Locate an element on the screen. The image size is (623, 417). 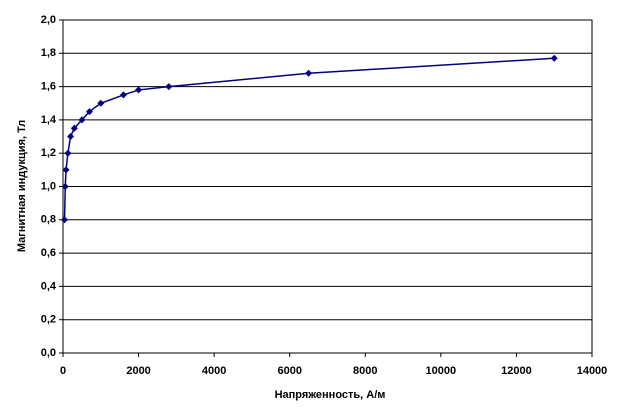
y-tick-label: 2,0 is located at coordinates (48, 20).